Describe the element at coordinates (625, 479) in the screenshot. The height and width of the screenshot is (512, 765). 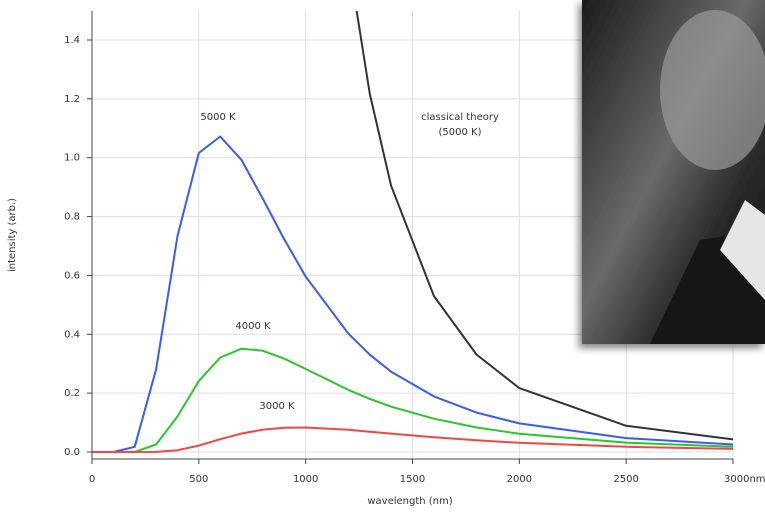
I see `x-tick-label: 2500` at that location.